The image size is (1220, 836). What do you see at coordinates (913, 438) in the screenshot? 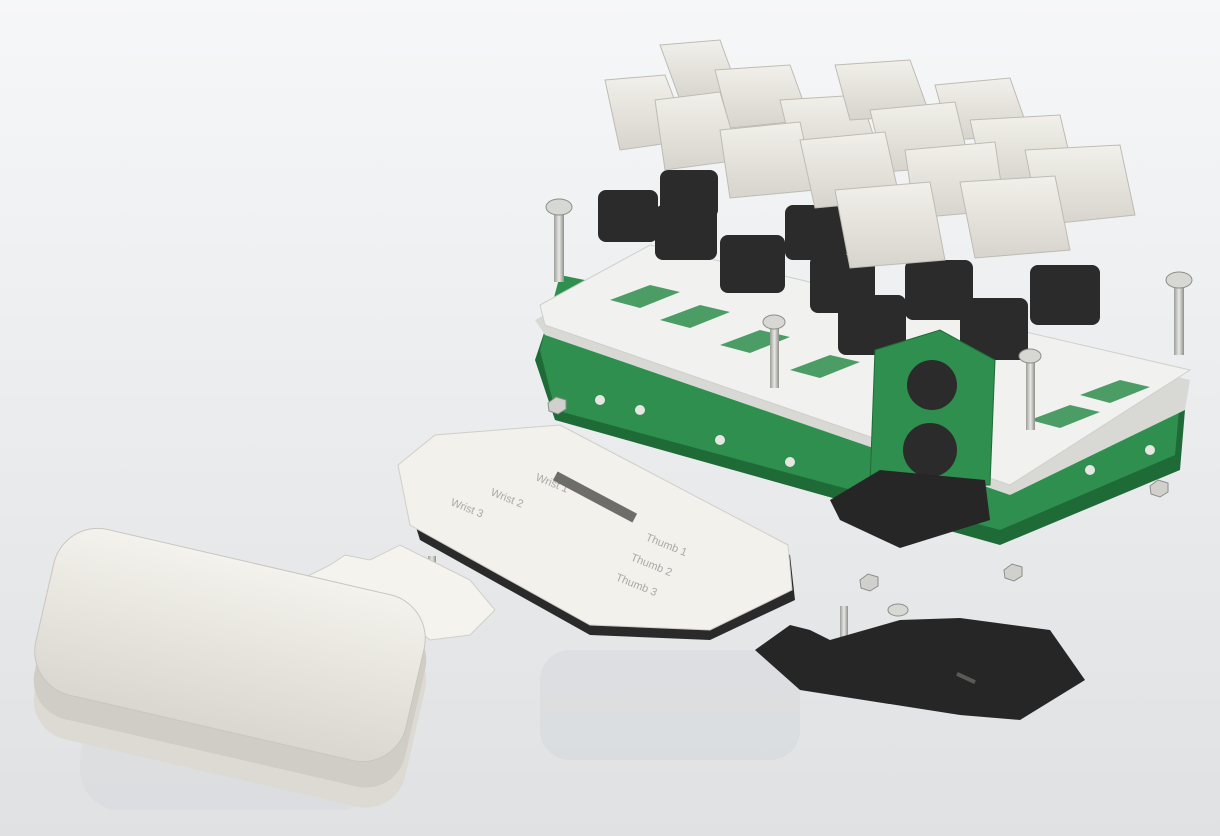
I see `thumb-module` at bounding box center [913, 438].